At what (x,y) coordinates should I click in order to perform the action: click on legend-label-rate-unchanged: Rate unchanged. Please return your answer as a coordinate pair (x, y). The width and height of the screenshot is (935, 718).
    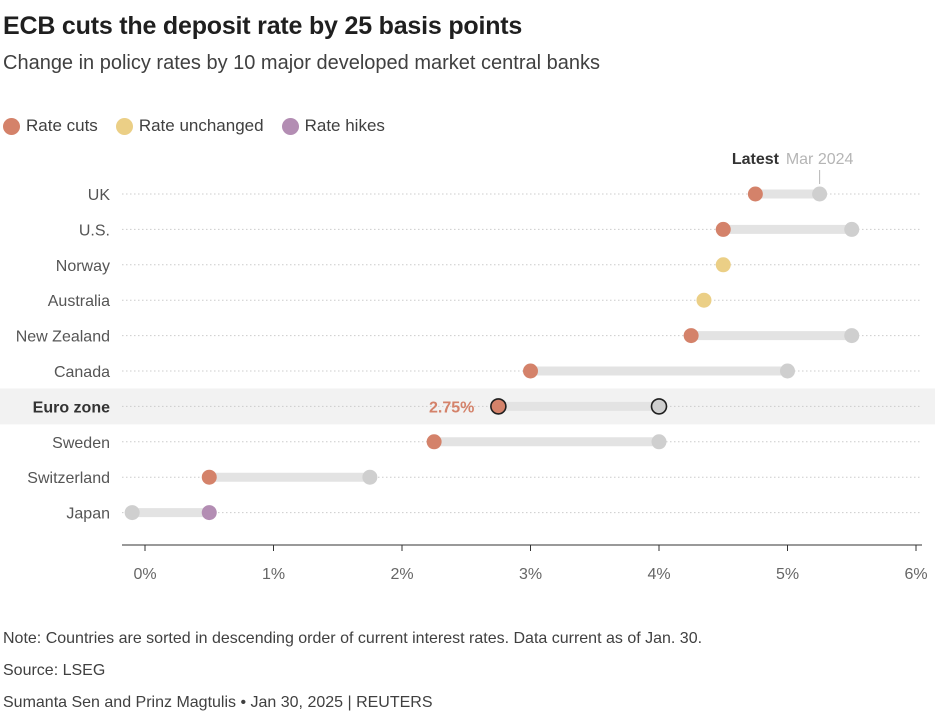
    Looking at the image, I should click on (201, 125).